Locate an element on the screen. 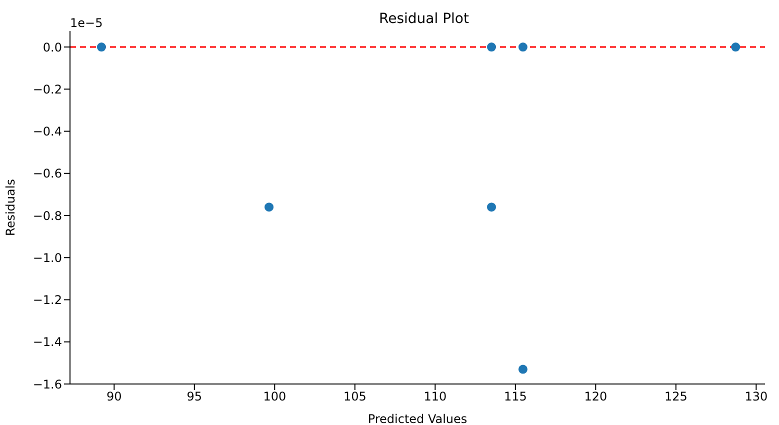 The height and width of the screenshot is (425, 779). chart-title: Residual Plot is located at coordinates (424, 19).